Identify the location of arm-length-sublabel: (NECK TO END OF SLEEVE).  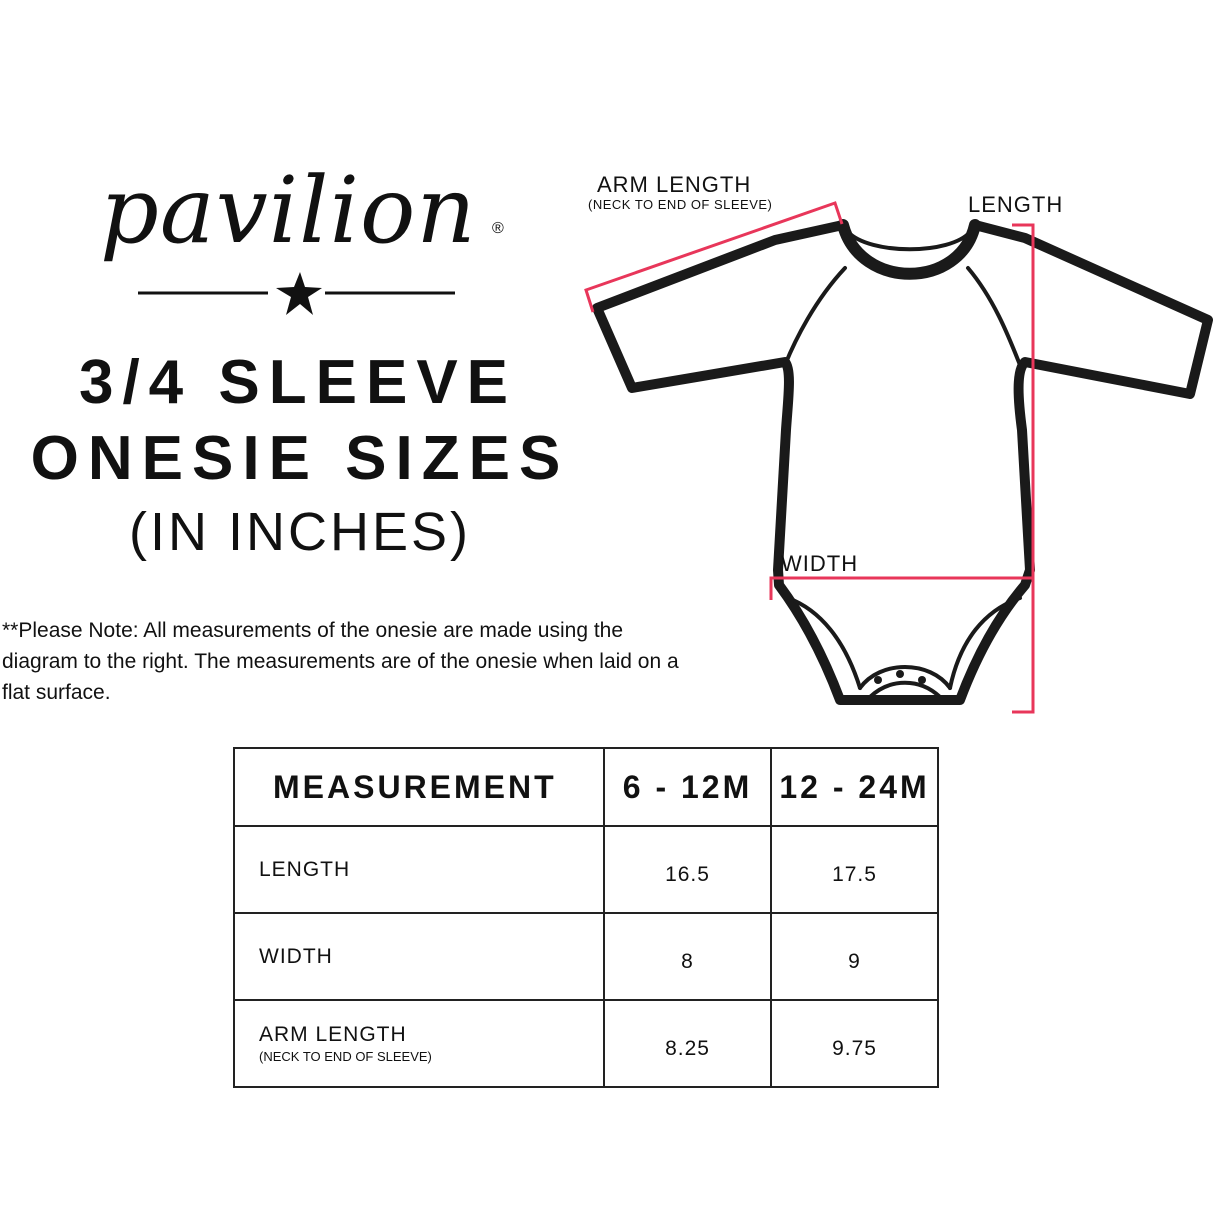
(680, 204).